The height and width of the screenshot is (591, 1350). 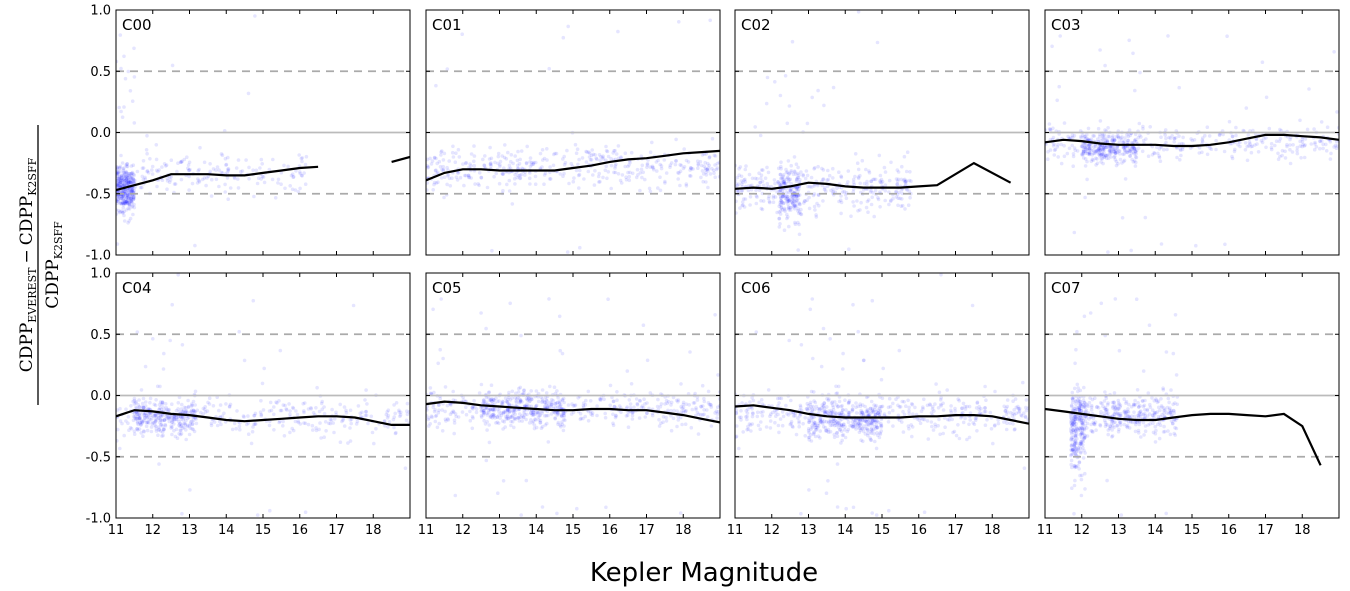 What do you see at coordinates (100, 274) in the screenshot?
I see `y-tick-label: 1.0` at bounding box center [100, 274].